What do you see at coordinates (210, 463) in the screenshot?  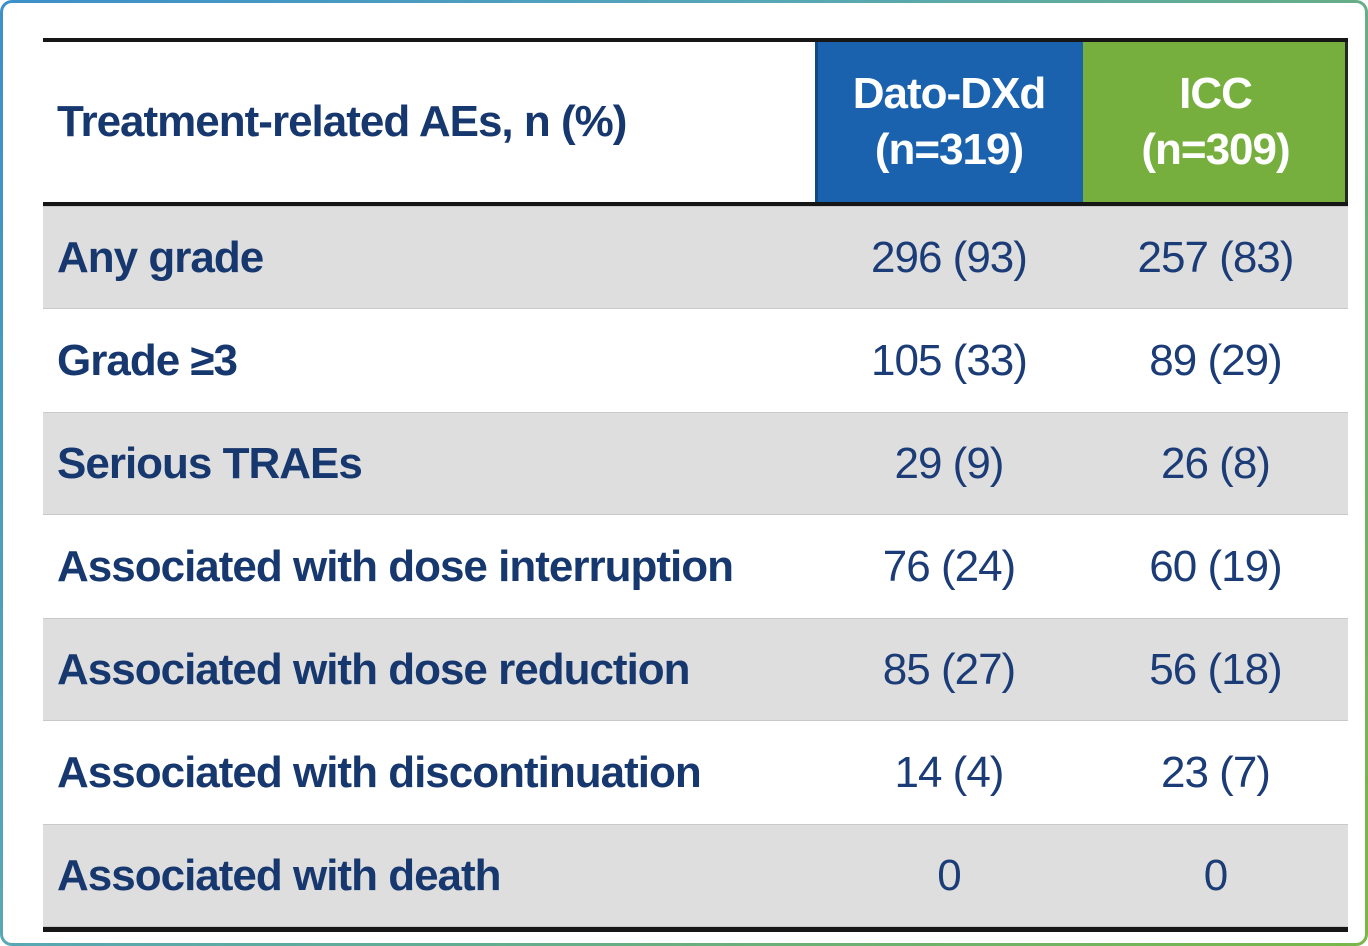 I see `row-label: Serious TRAEs` at bounding box center [210, 463].